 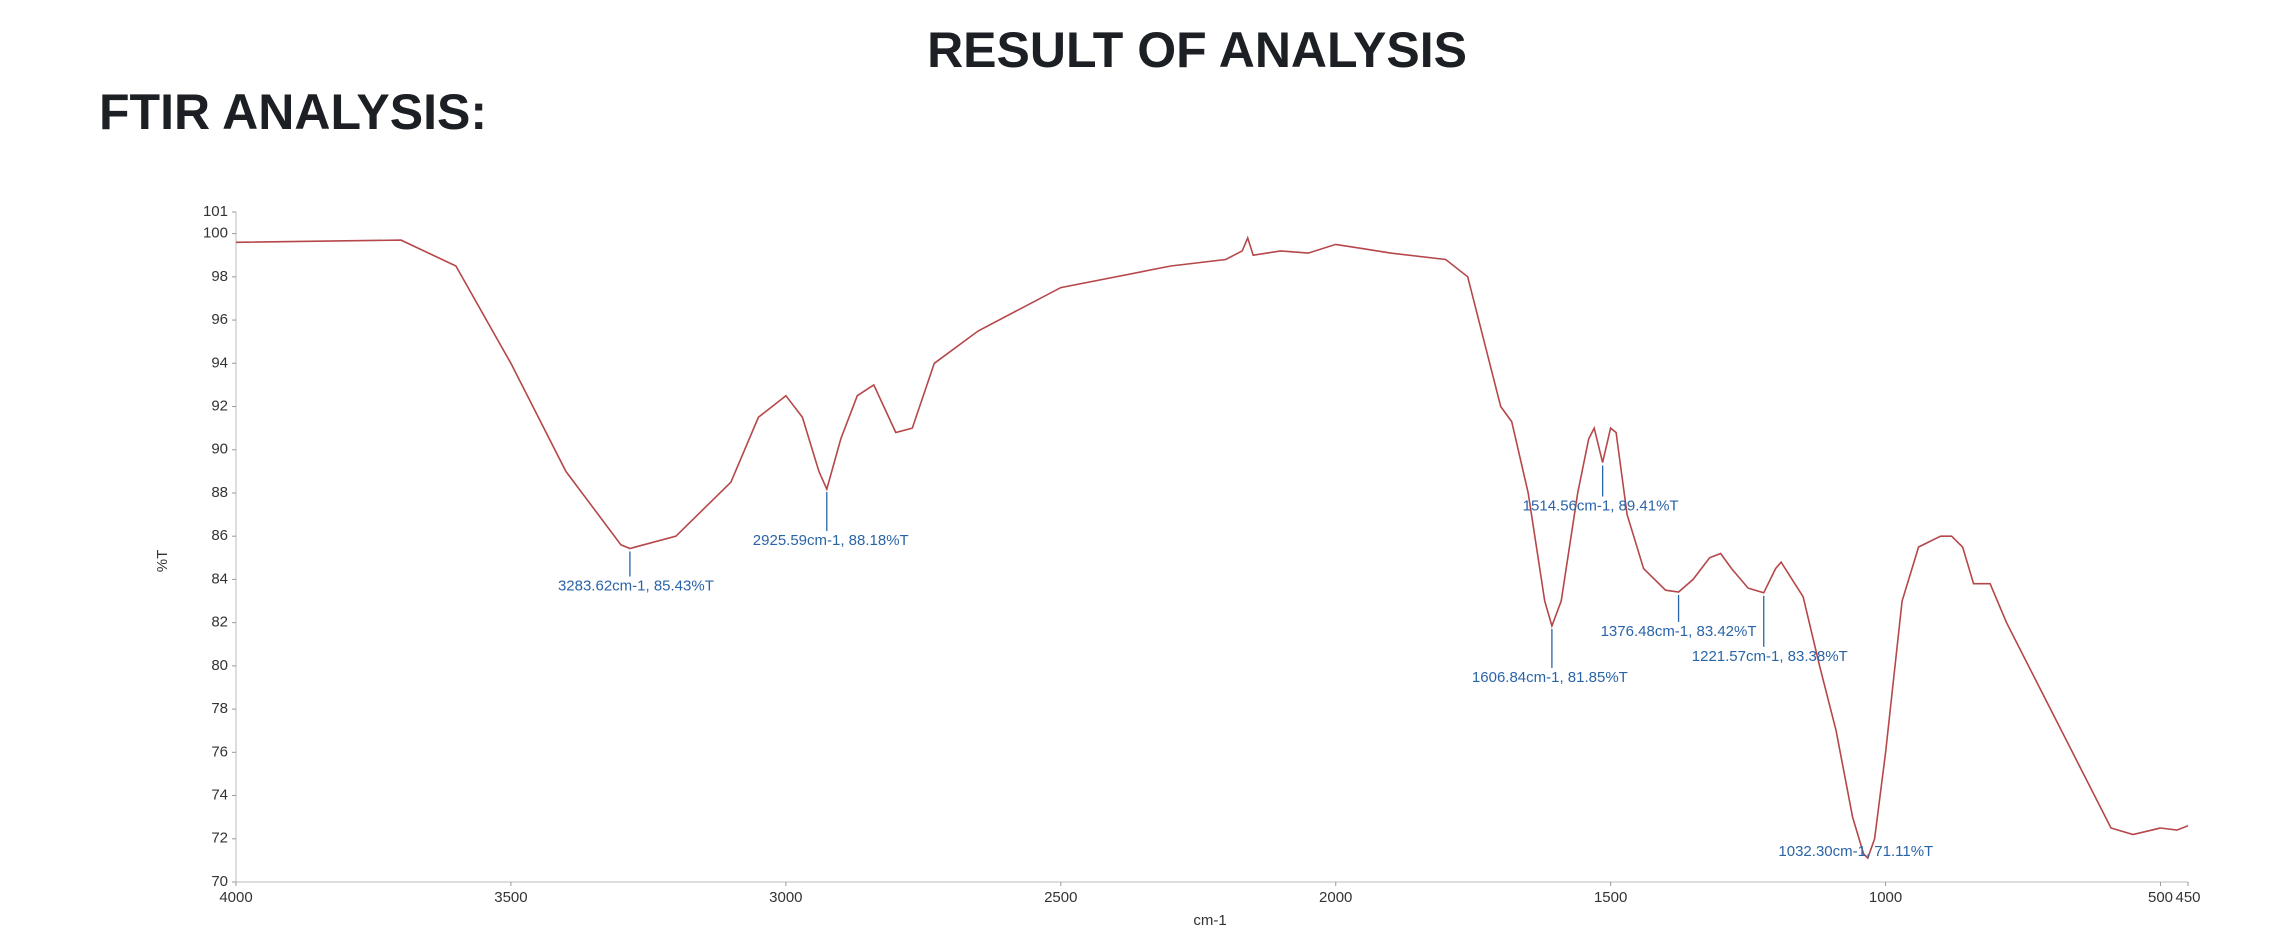 I want to click on y-tick-label: 98, so click(x=219, y=276).